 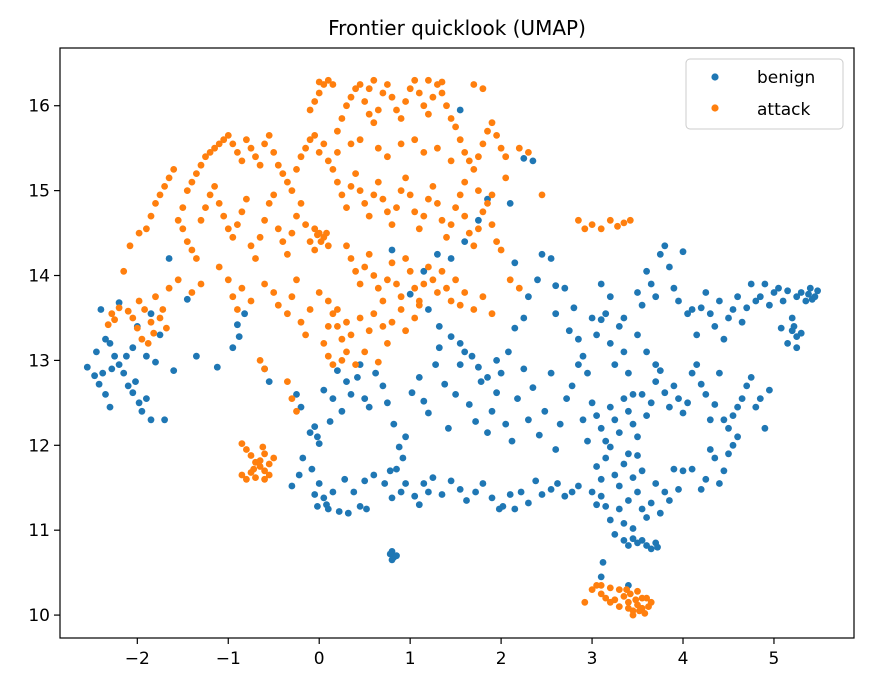 I want to click on x-tick-label: 4, so click(x=683, y=659).